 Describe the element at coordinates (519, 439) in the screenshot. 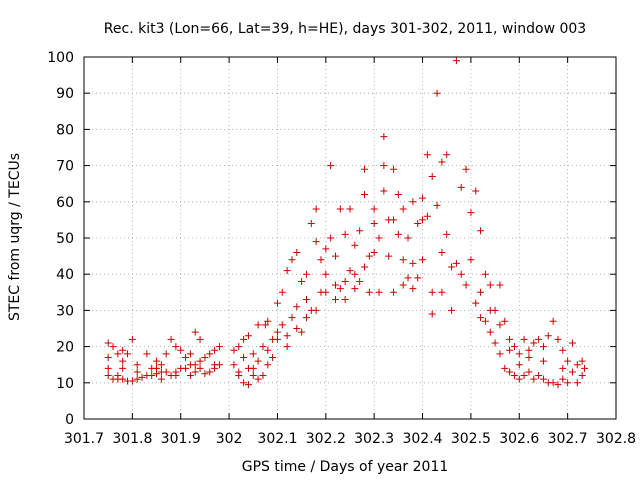

I see `x-tick-label: 302.6` at that location.